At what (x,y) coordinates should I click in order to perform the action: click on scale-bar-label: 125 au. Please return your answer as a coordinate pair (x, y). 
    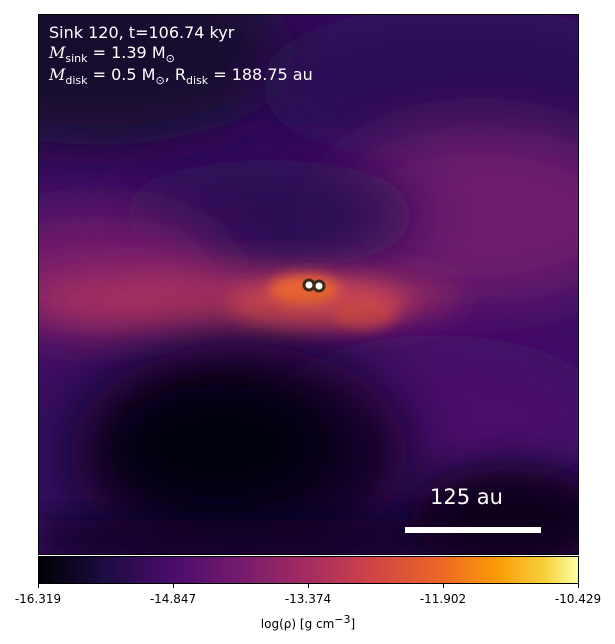
    Looking at the image, I should click on (466, 497).